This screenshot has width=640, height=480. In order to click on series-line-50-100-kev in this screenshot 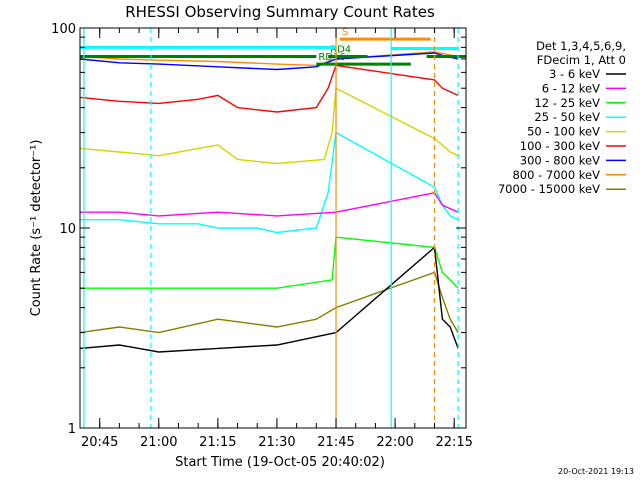, I will do `click(269, 126)`.